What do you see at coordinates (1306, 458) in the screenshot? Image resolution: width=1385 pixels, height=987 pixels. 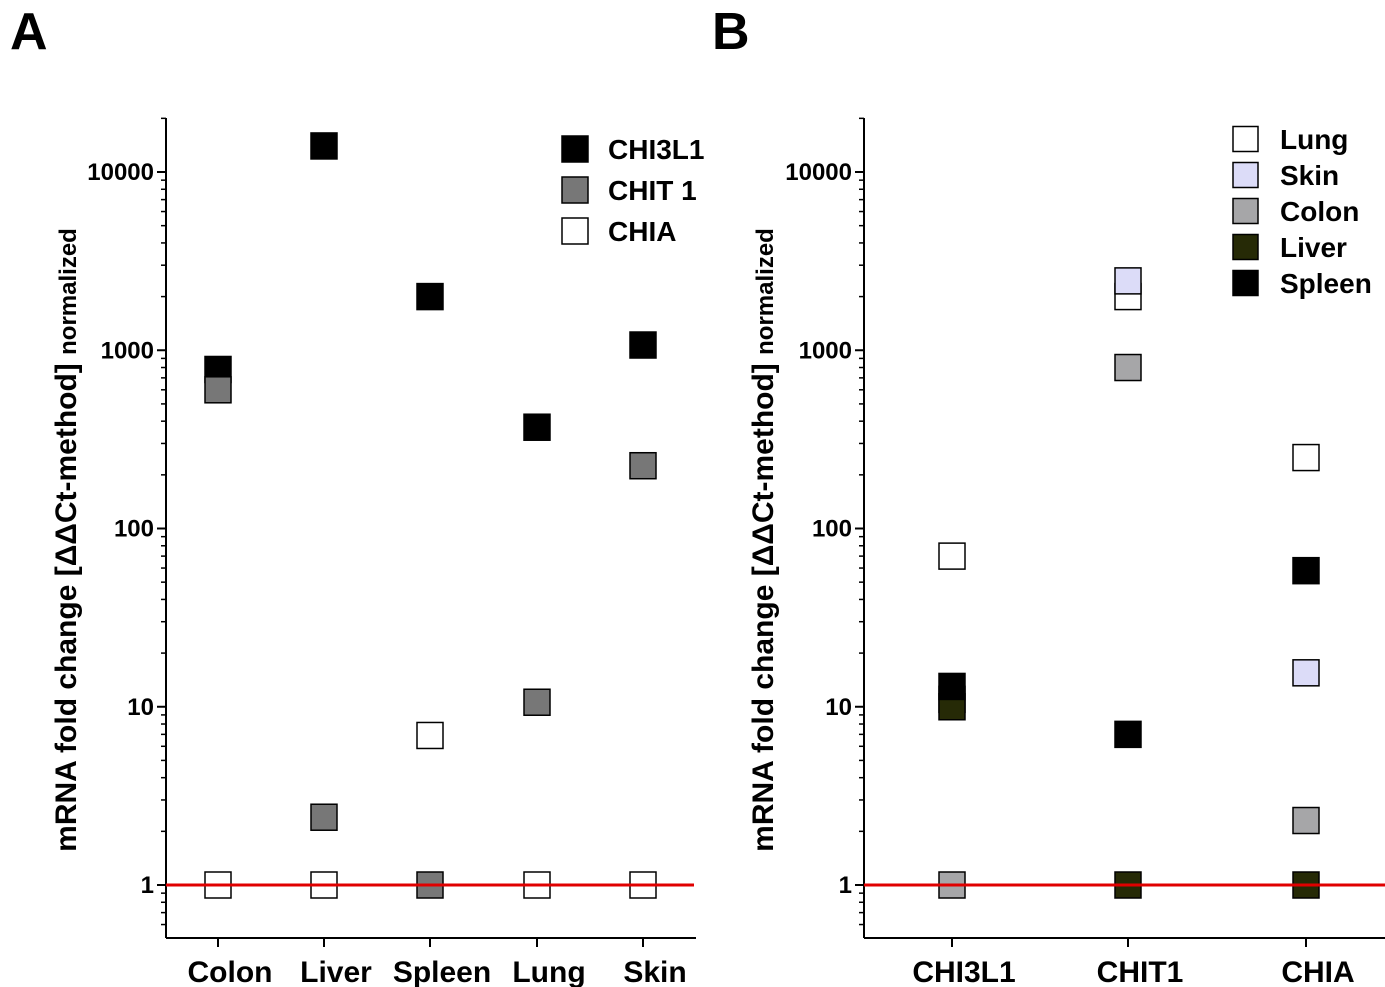 I see `data-point-lung-chia` at bounding box center [1306, 458].